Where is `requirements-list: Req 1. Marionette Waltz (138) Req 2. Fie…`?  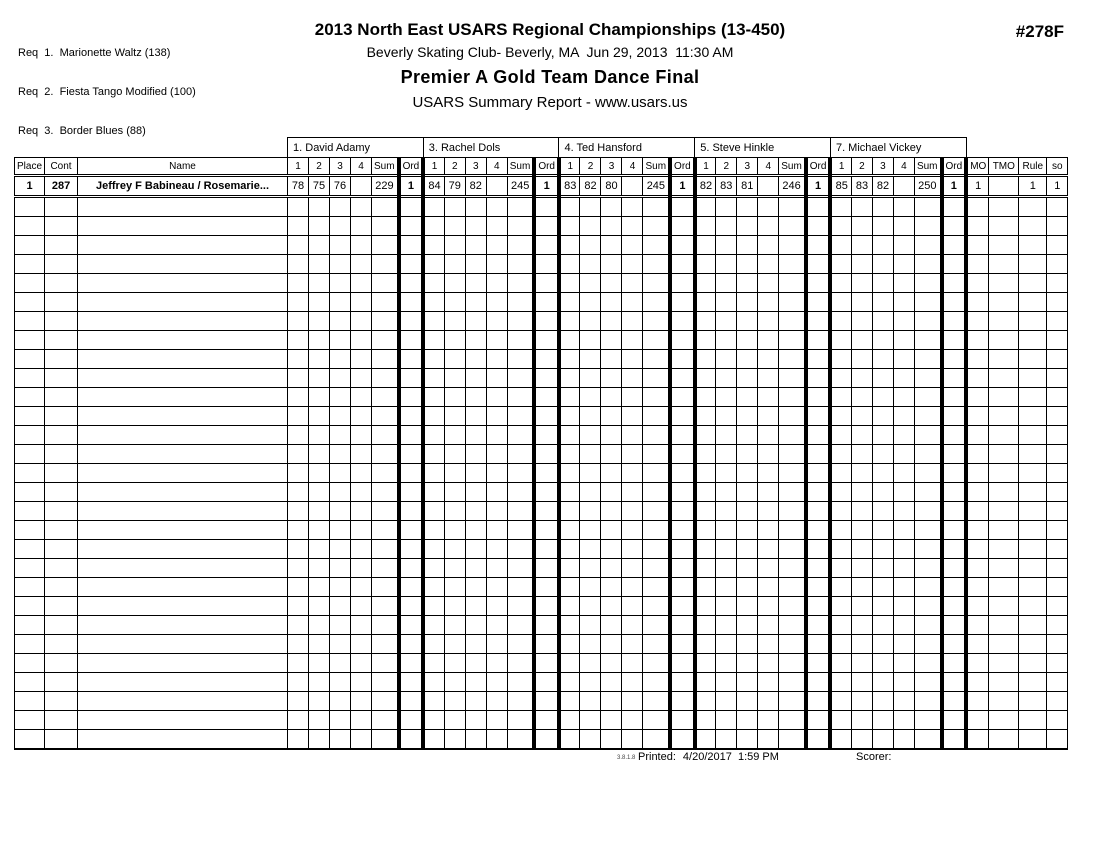 requirements-list: Req 1. Marionette Waltz (138) Req 2. Fie… is located at coordinates (107, 86).